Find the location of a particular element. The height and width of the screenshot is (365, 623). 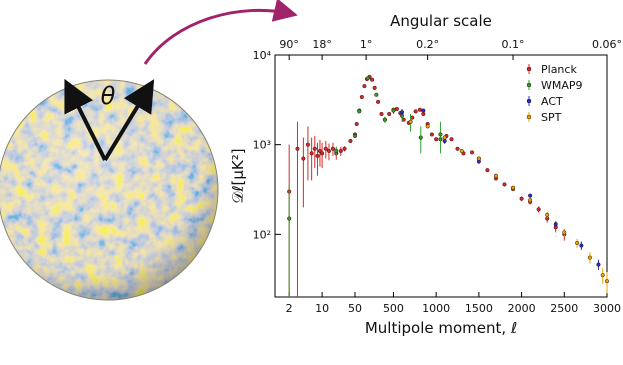

y-tick-label: 10⁴ is located at coordinates (262, 55).